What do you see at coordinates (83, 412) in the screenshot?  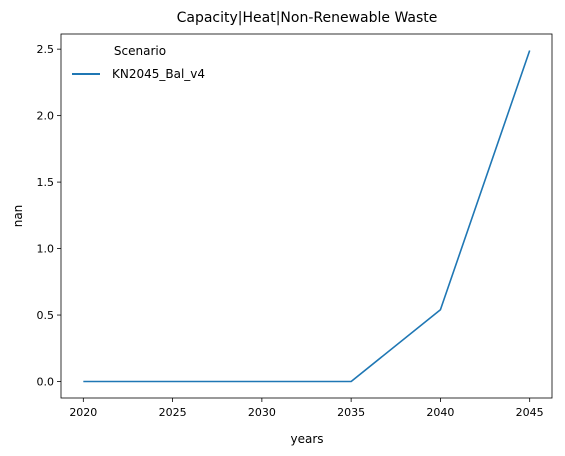 I see `x-tick-label: 2020` at bounding box center [83, 412].